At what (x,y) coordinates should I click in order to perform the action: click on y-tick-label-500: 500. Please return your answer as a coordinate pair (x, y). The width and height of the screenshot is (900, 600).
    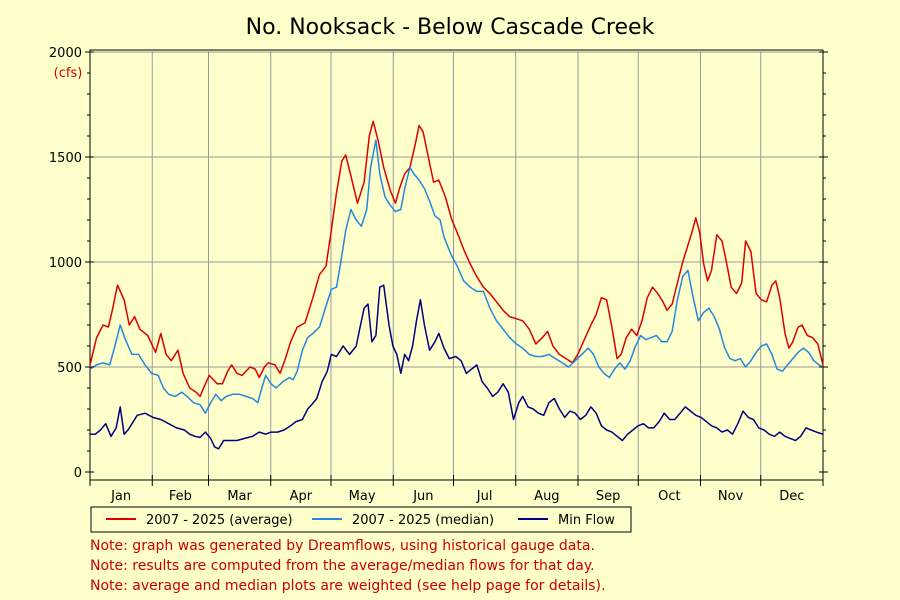
    Looking at the image, I should click on (69, 368).